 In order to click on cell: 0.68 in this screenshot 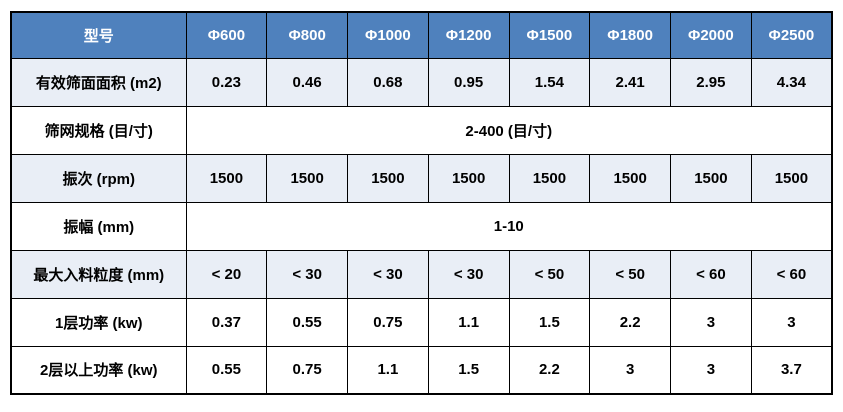, I will do `click(388, 82)`.